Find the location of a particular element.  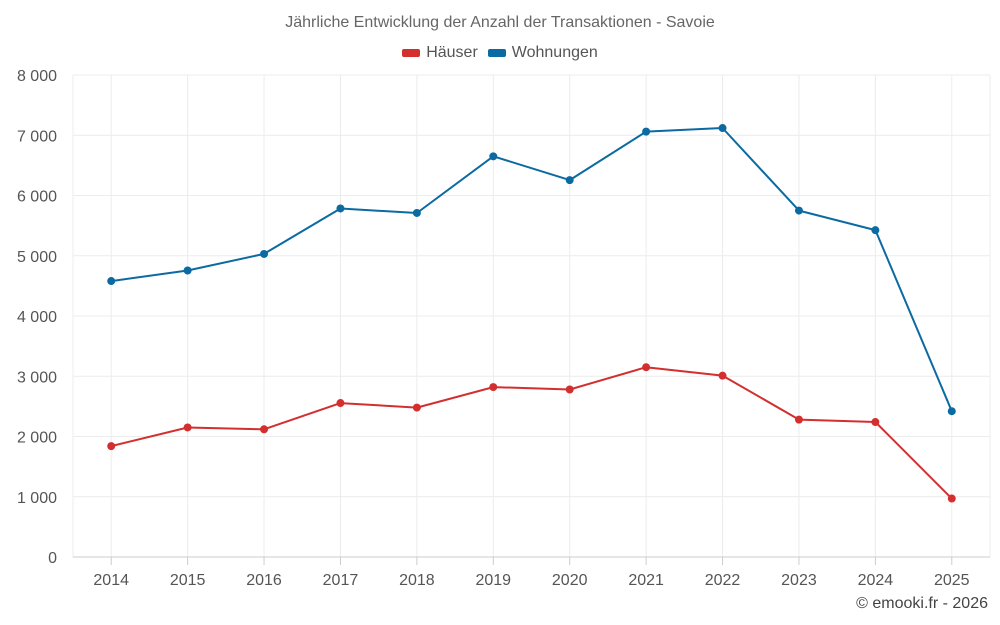

y-tick-label: 7 000 is located at coordinates (37, 136).